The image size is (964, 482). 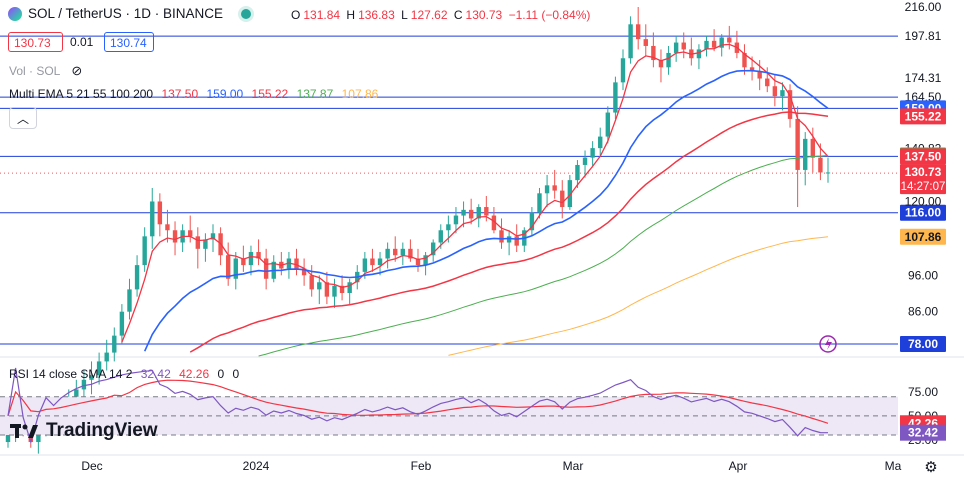 I want to click on settings-gear-icon: ⚙, so click(x=931, y=467).